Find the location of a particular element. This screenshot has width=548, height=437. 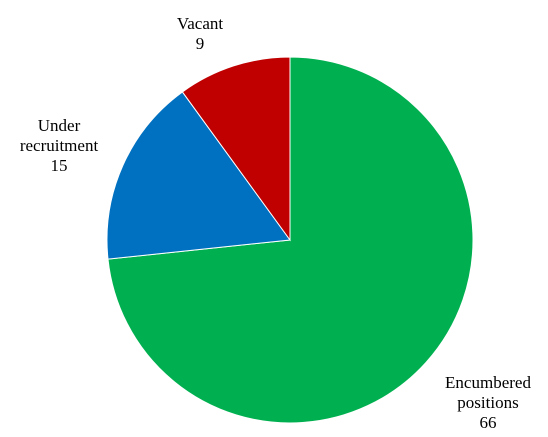

label-vacant-line-1: Vacant is located at coordinates (200, 23).